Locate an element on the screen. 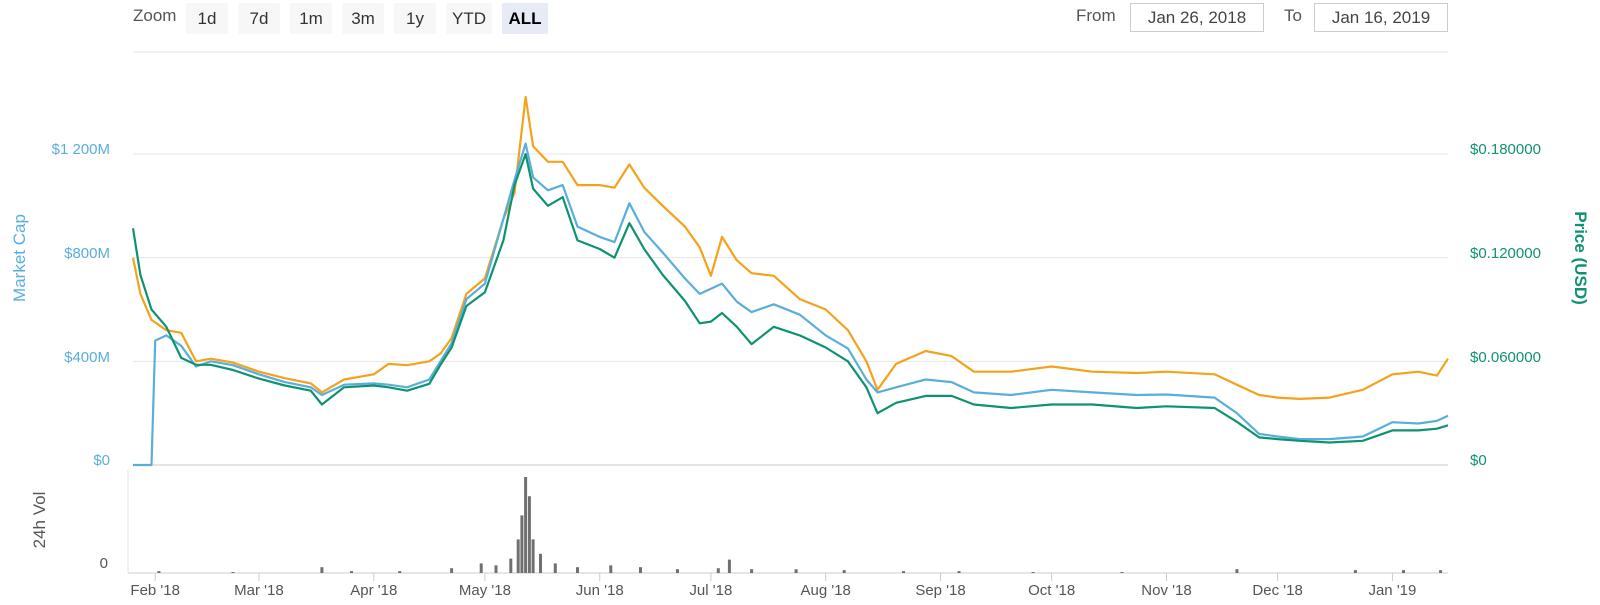 This screenshot has height=605, width=1600. left-tick-label: $400M is located at coordinates (87, 357).